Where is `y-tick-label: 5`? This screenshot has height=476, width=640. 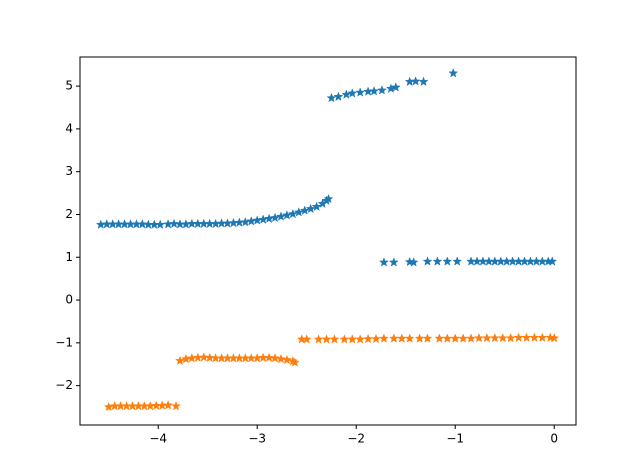 y-tick-label: 5 is located at coordinates (69, 86).